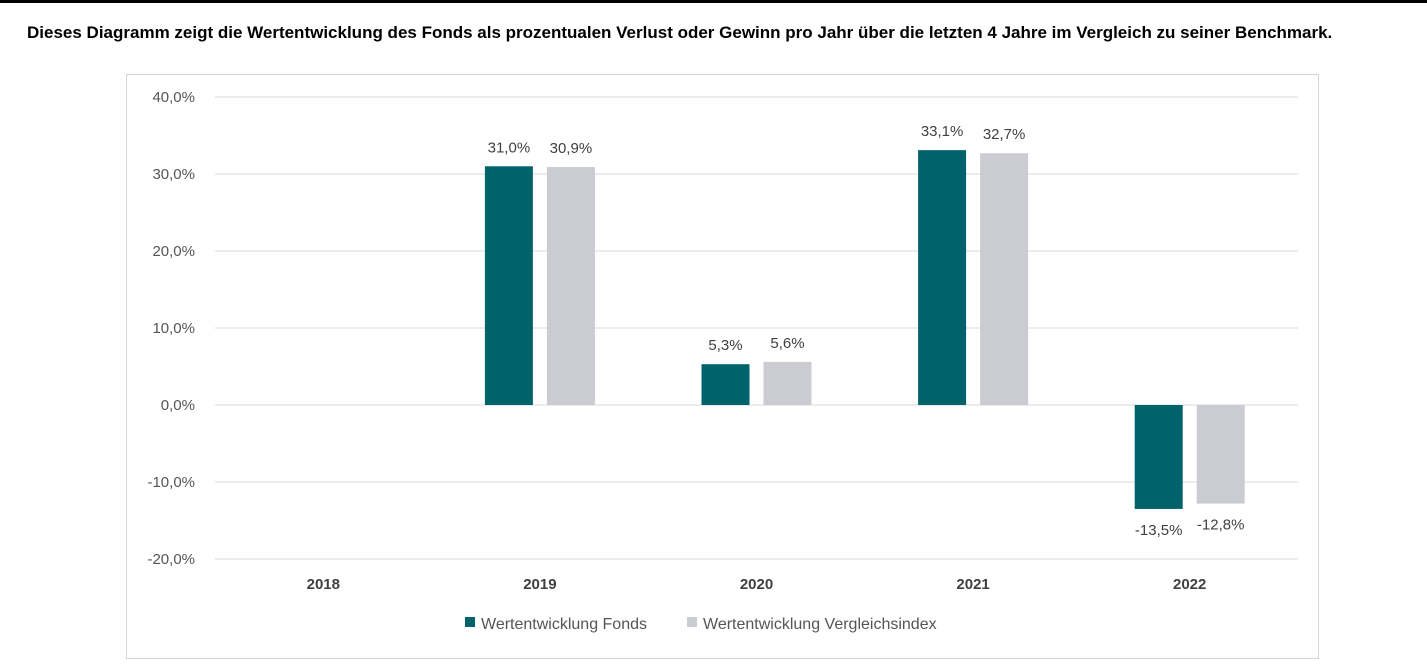  I want to click on y-tick-label: -20,0%, so click(171, 559).